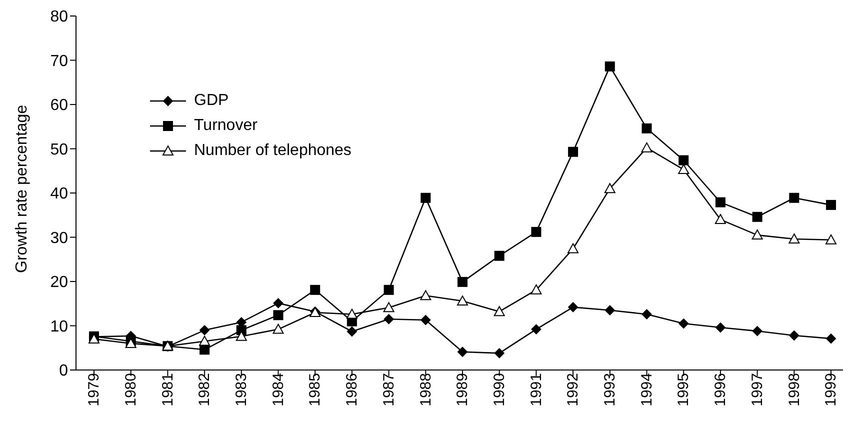  Describe the element at coordinates (573, 389) in the screenshot. I see `x-tick-label: 1992` at that location.